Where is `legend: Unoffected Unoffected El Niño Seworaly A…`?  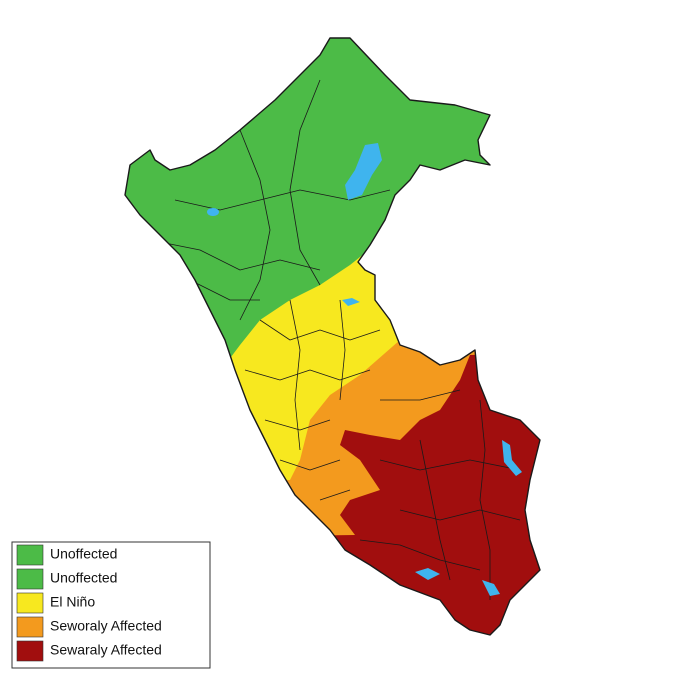 legend: Unoffected Unoffected El Niño Seworaly A… is located at coordinates (111, 605).